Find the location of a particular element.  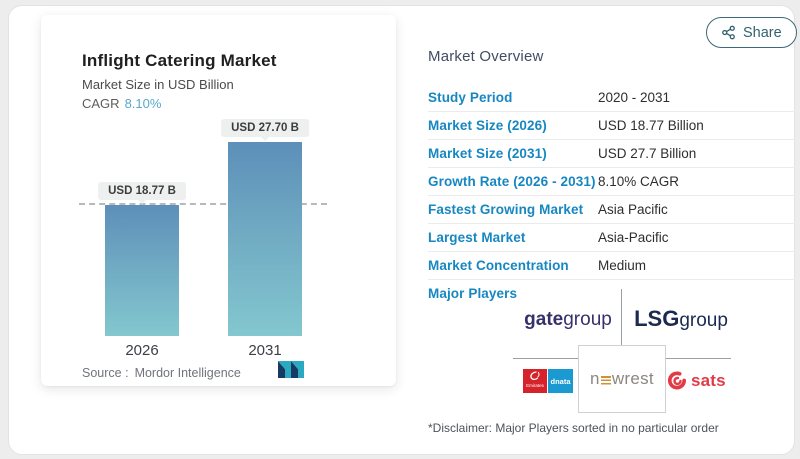

overview-heading: Market Overview is located at coordinates (486, 56).